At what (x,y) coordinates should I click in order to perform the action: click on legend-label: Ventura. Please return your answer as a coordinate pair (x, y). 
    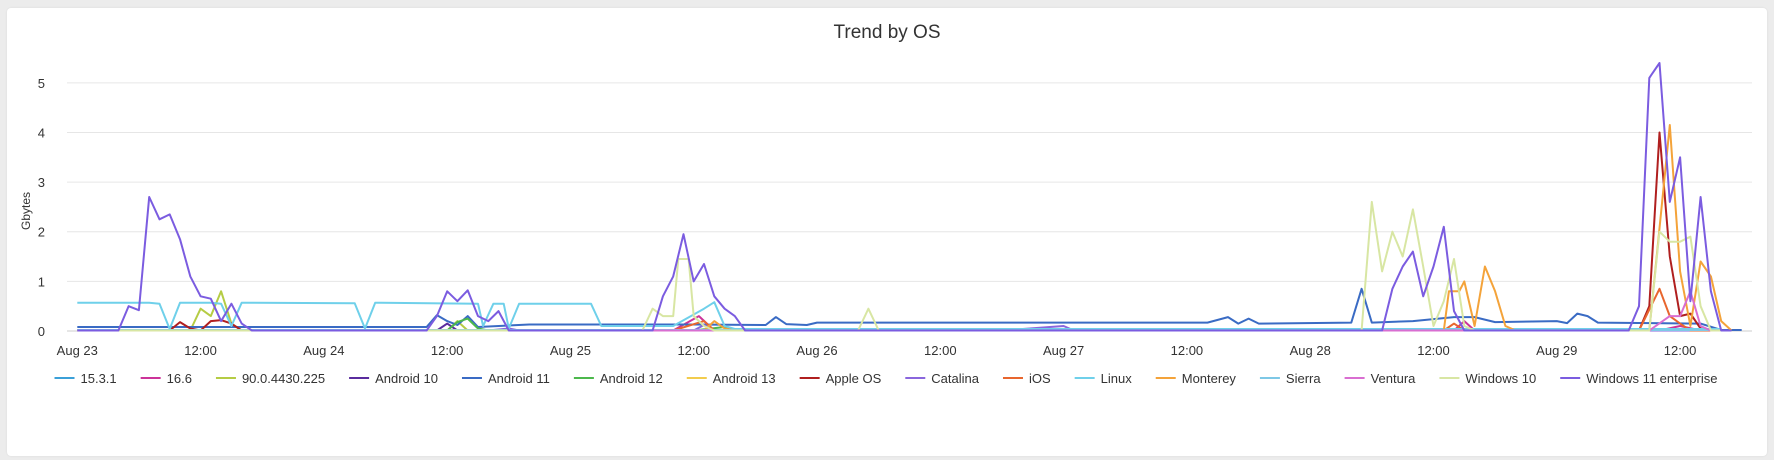
    Looking at the image, I should click on (1394, 378).